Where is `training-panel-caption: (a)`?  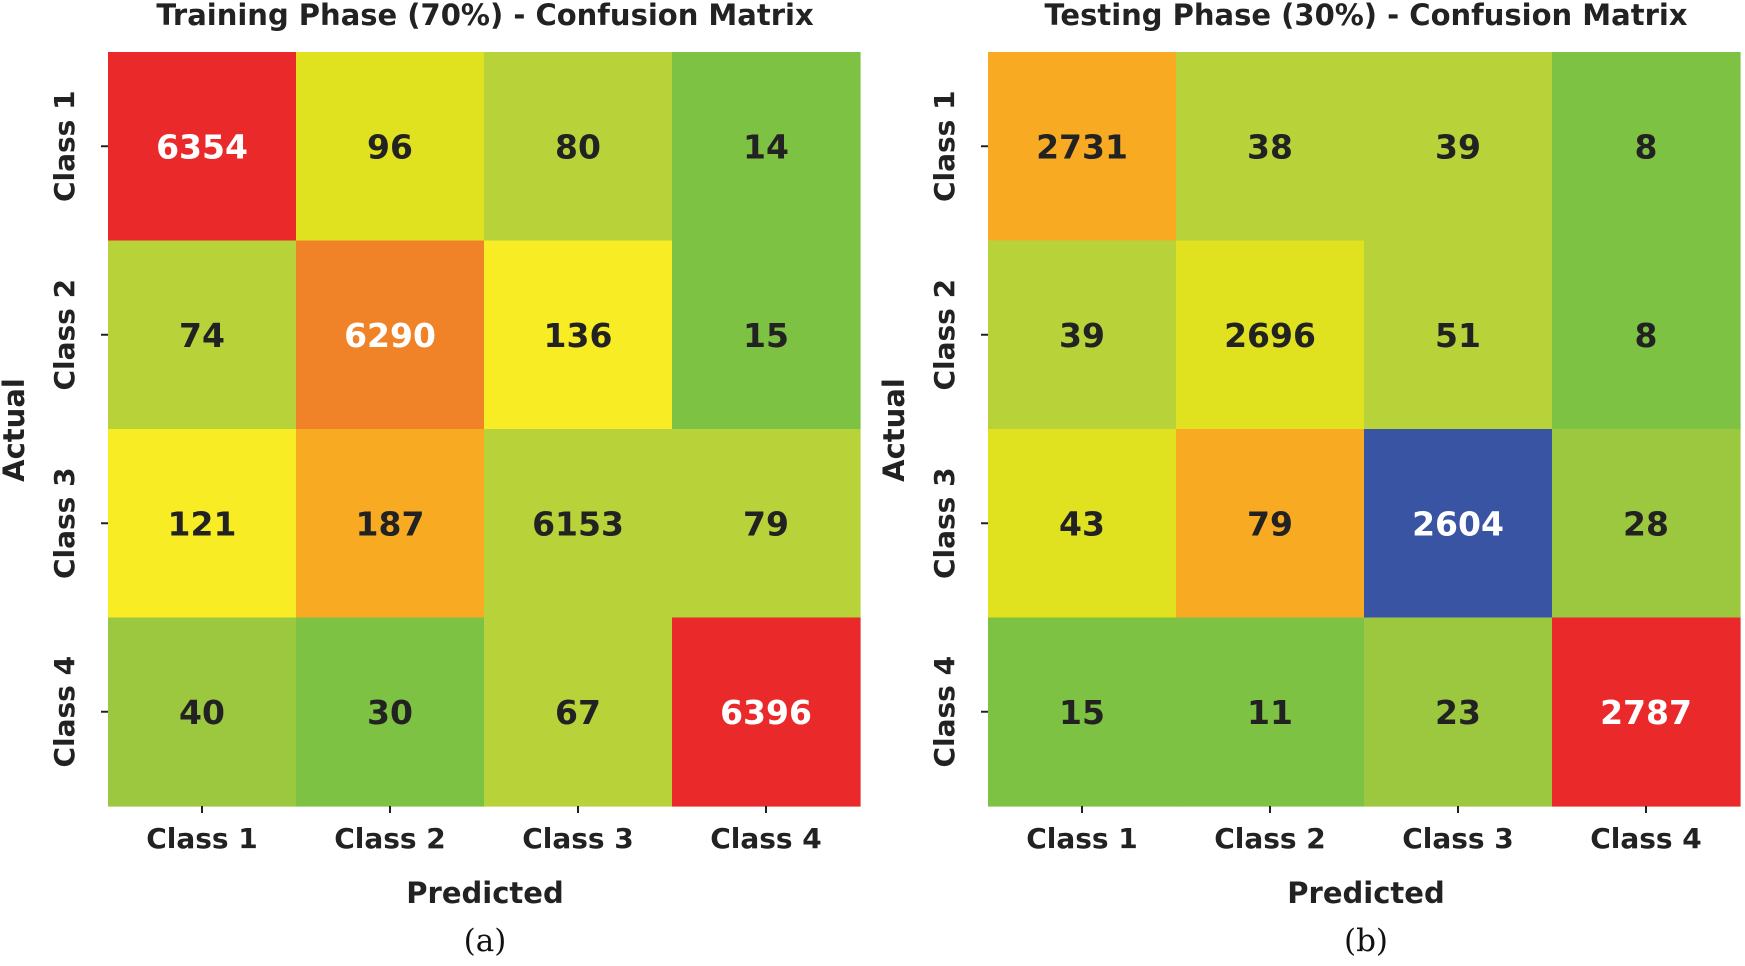
training-panel-caption: (a) is located at coordinates (485, 941).